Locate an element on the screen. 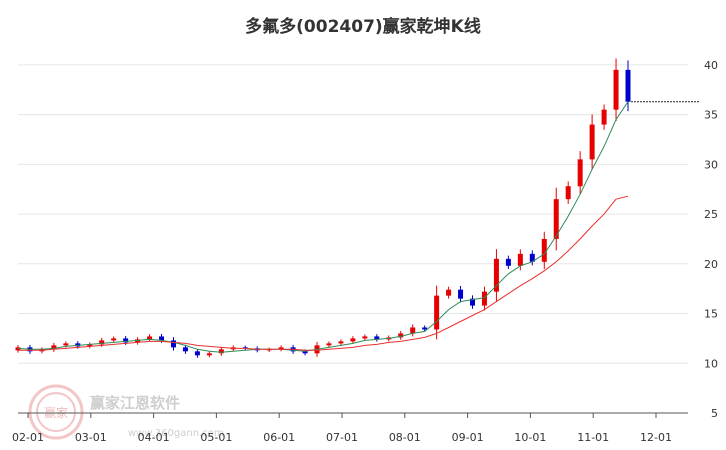 This screenshot has width=726, height=450. watermark-name: 赢家江恩软件 is located at coordinates (135, 403).